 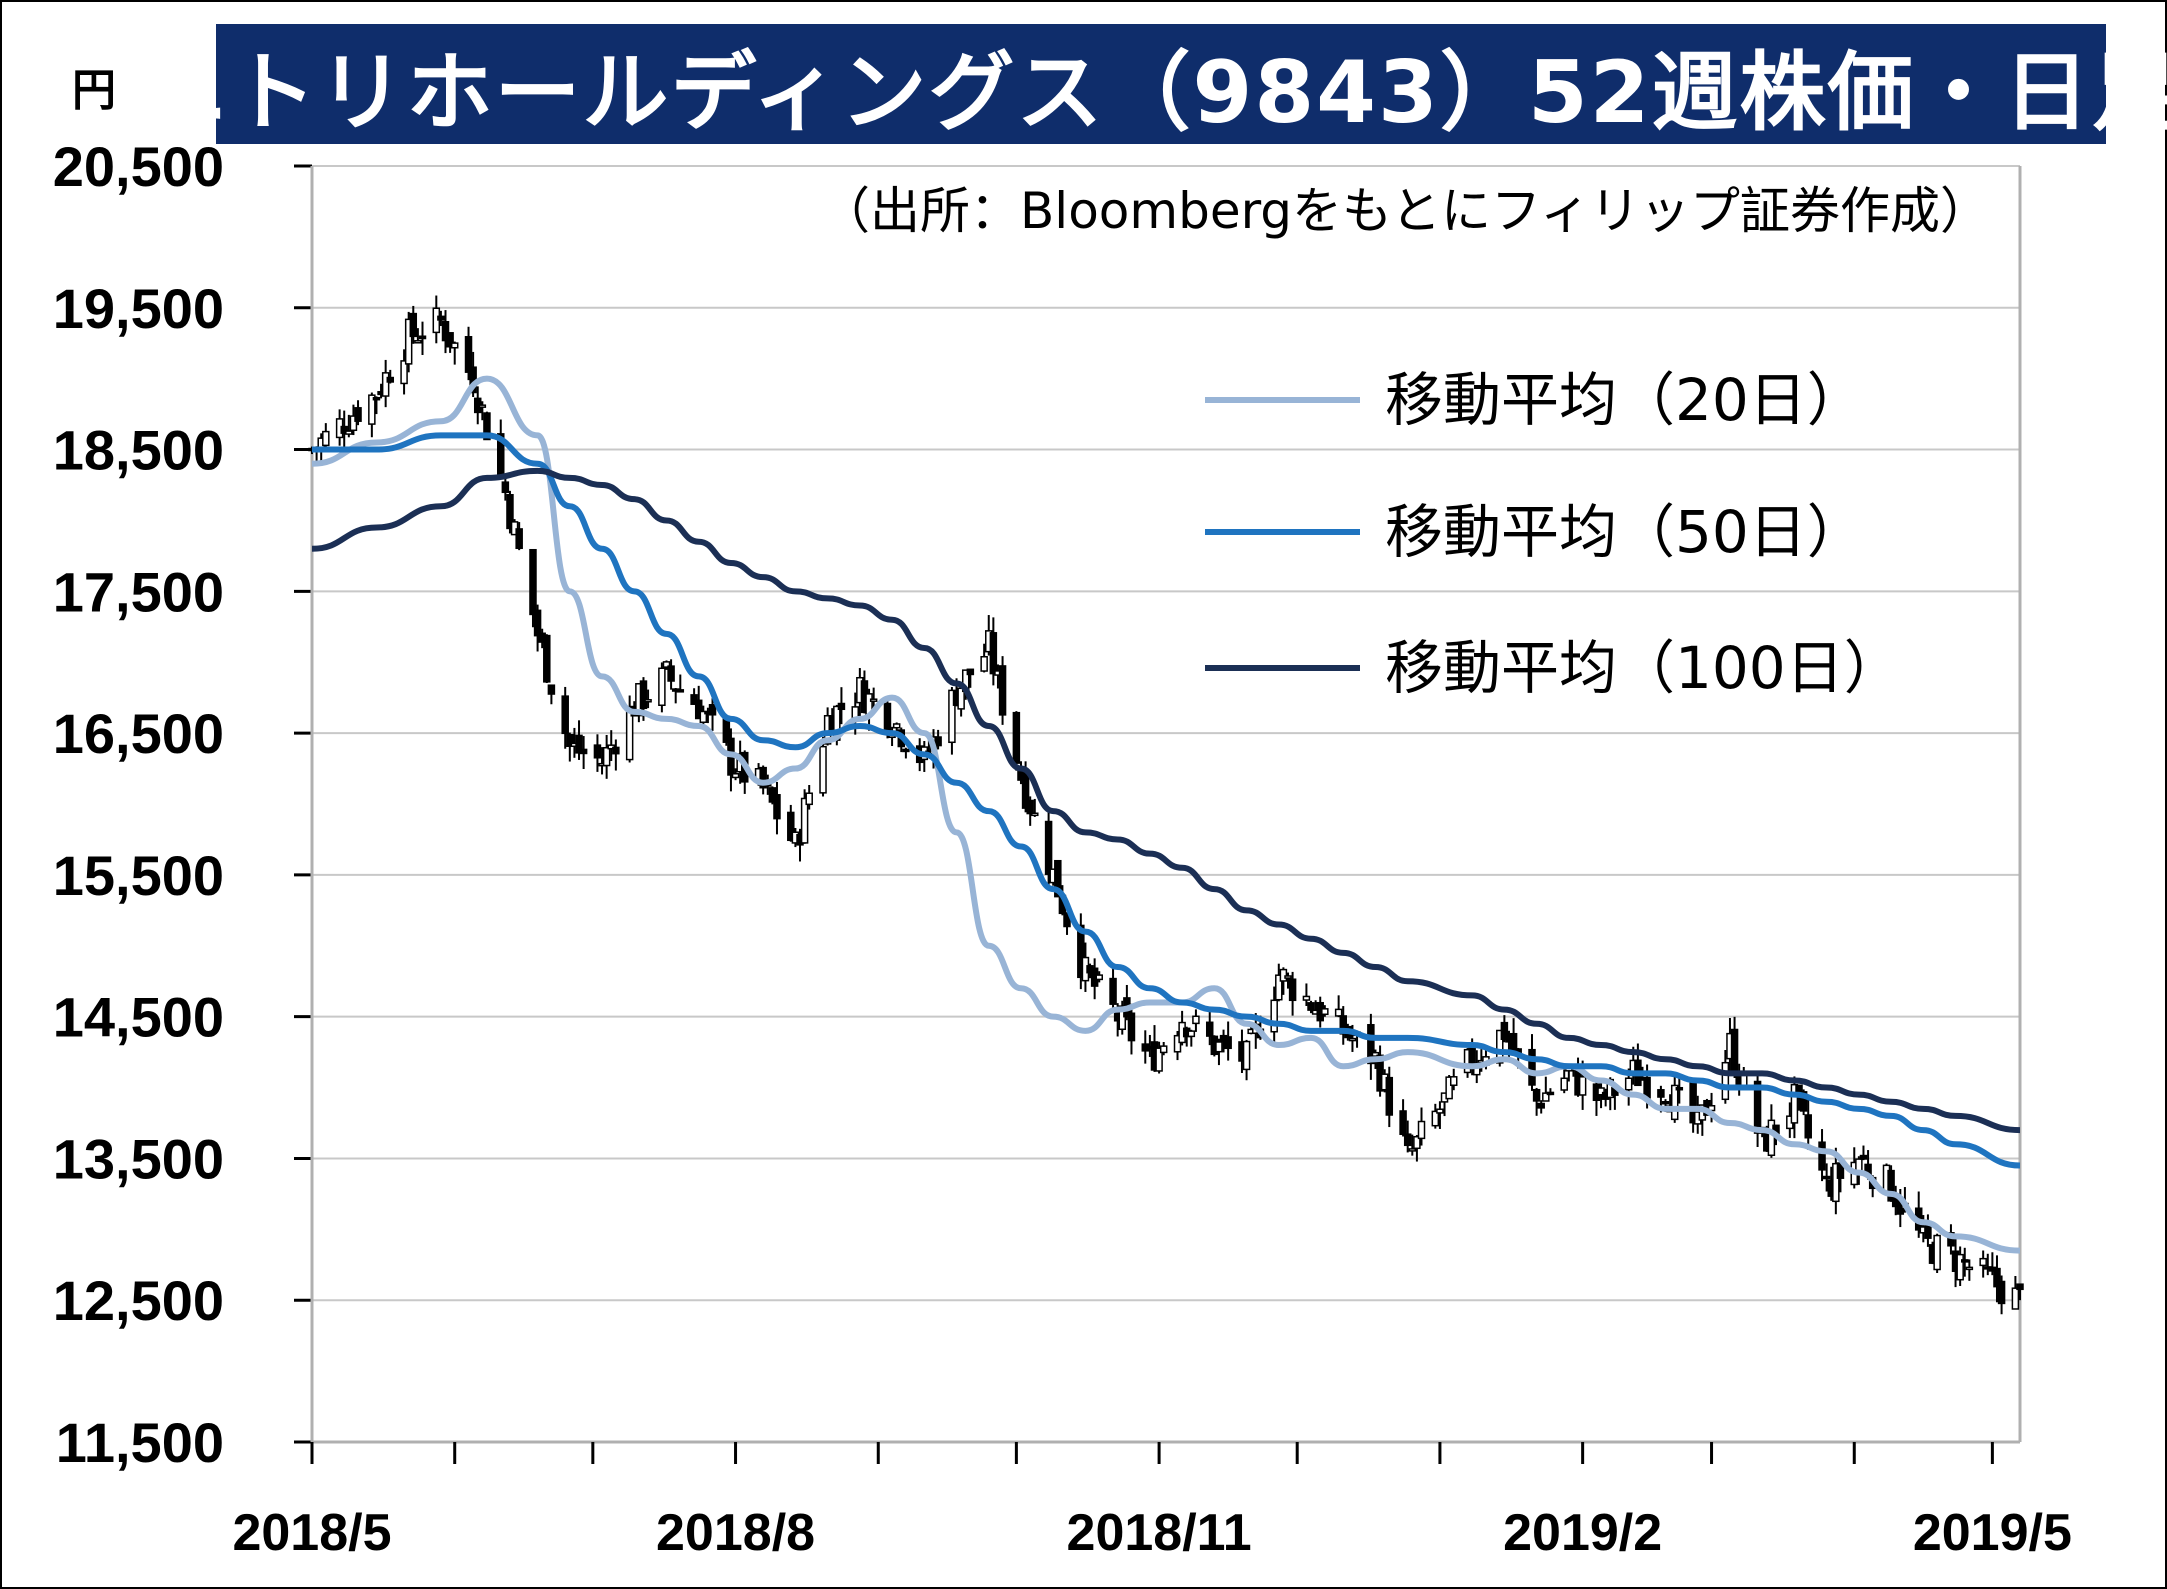 I want to click on y-tick-label: 17,500, so click(x=138, y=591).